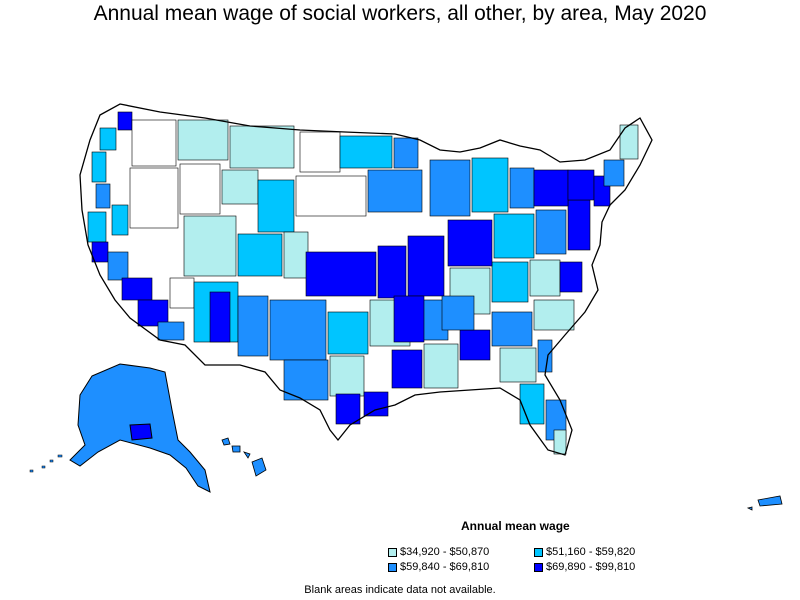  What do you see at coordinates (445, 552) in the screenshot?
I see `legend-label-1: $34,920 - $50,870` at bounding box center [445, 552].